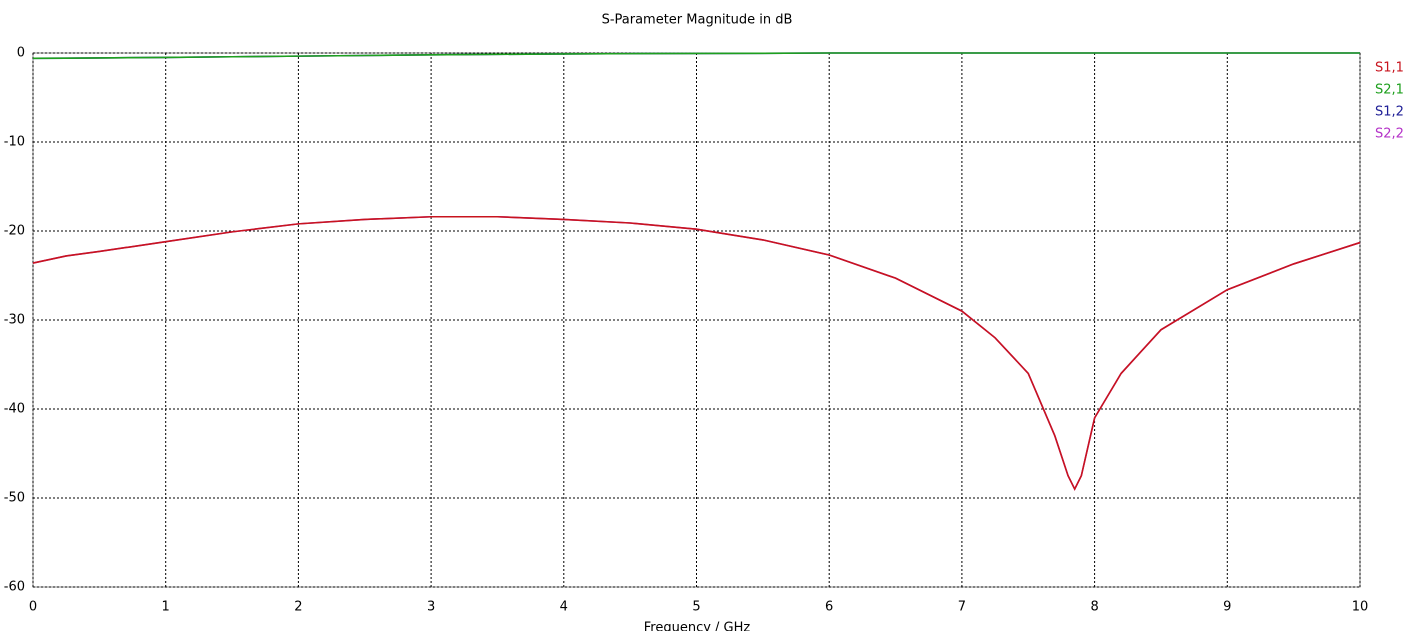  Describe the element at coordinates (696, 56) in the screenshot. I see `series-line` at that location.